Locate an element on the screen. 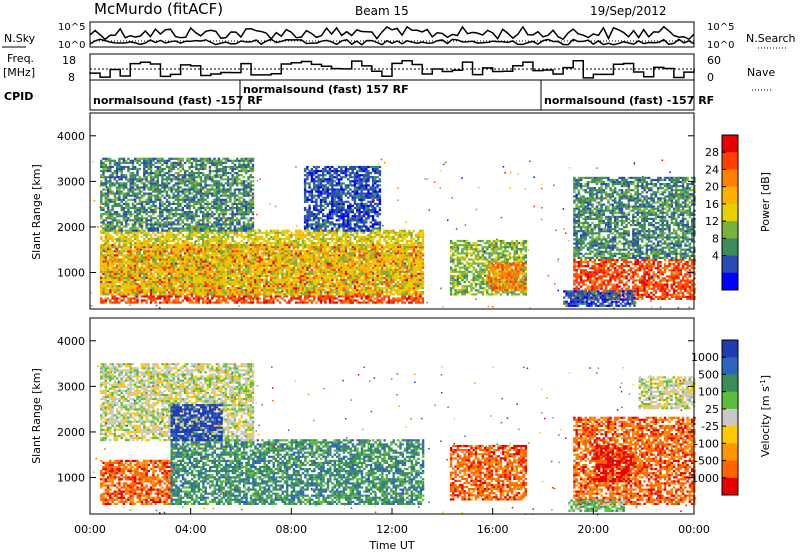  nsky-label: N.Sky is located at coordinates (20, 38).